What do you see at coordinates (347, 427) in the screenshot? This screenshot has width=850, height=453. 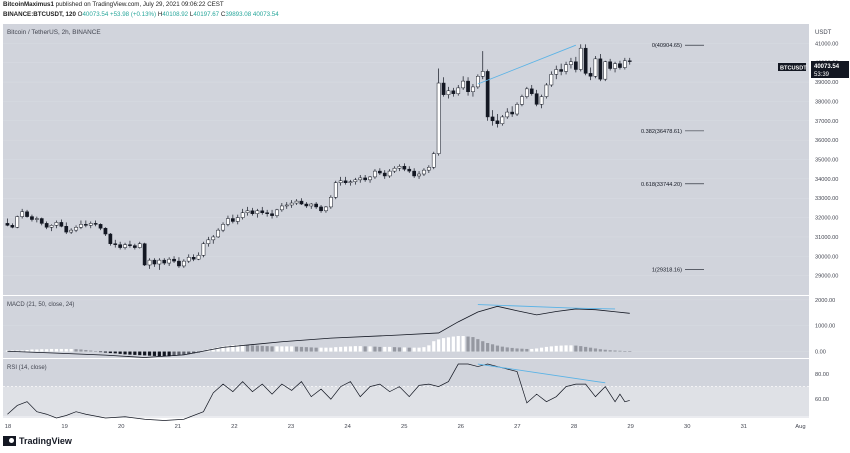 I see `time-tick-label: 24` at bounding box center [347, 427].